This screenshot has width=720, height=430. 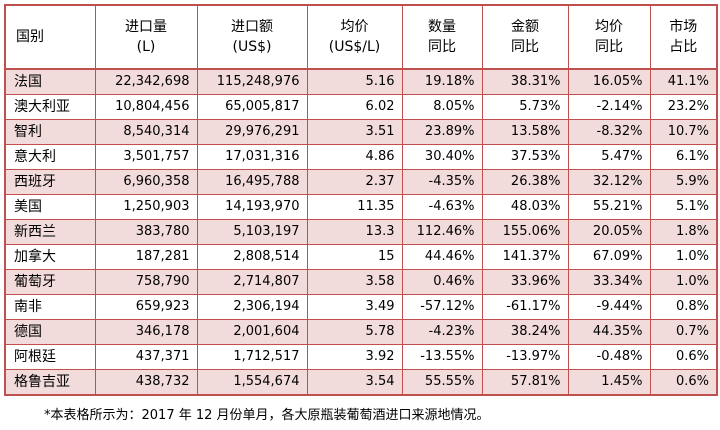 What do you see at coordinates (354, 257) in the screenshot?
I see `avg-price-cell: 15` at bounding box center [354, 257].